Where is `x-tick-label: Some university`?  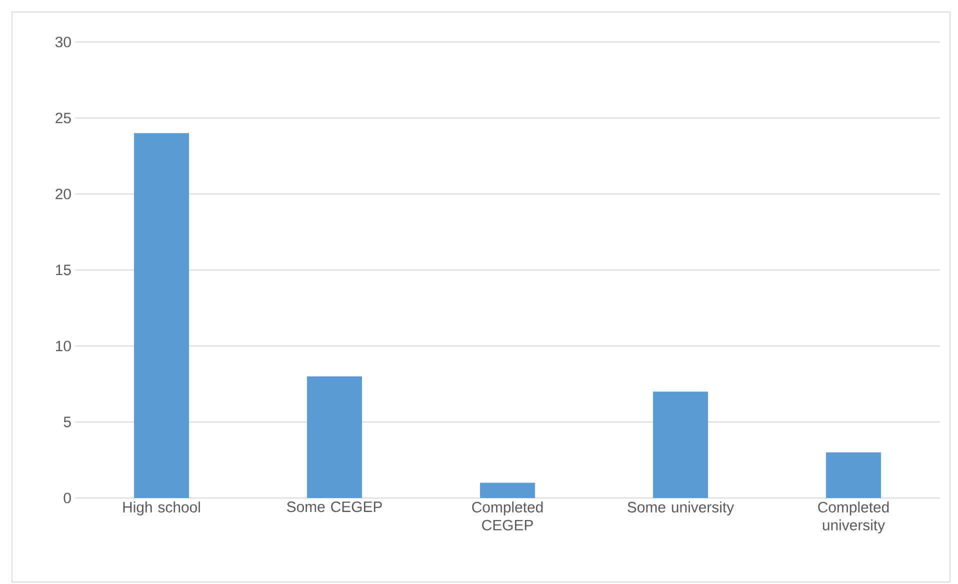
x-tick-label: Some university is located at coordinates (681, 509).